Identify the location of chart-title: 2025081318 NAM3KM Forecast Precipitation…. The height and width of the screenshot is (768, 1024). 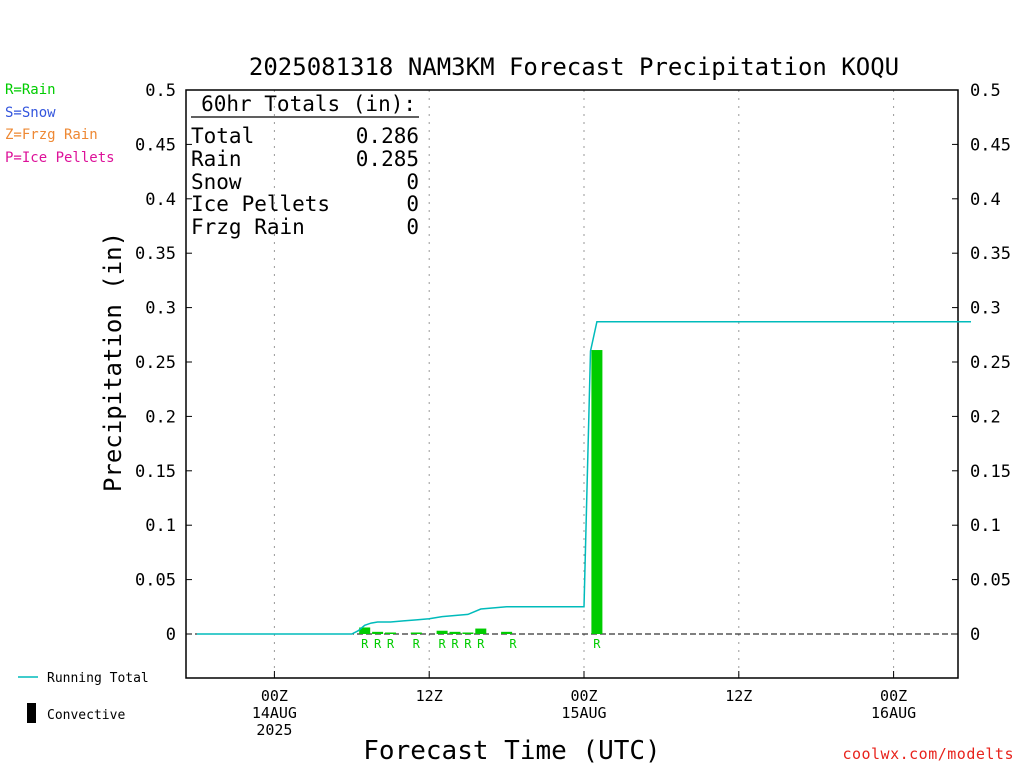
(574, 67).